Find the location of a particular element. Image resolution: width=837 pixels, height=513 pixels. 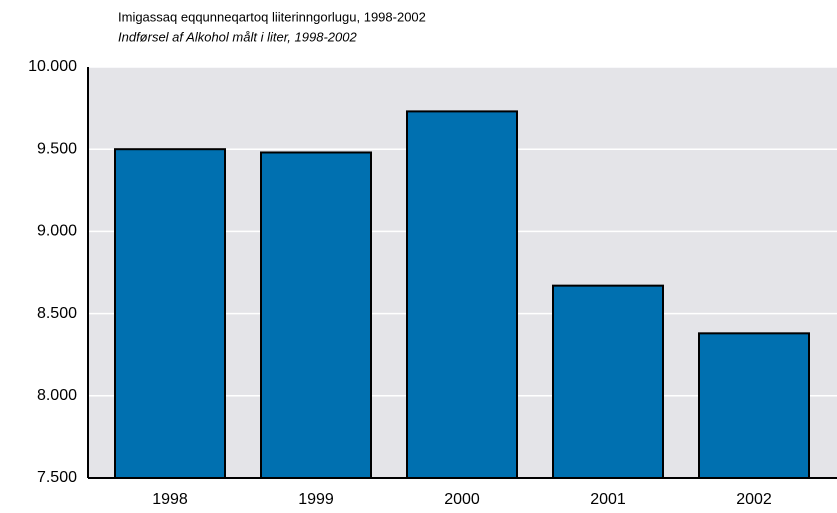

y-tick-label: 8.500 is located at coordinates (57, 313).